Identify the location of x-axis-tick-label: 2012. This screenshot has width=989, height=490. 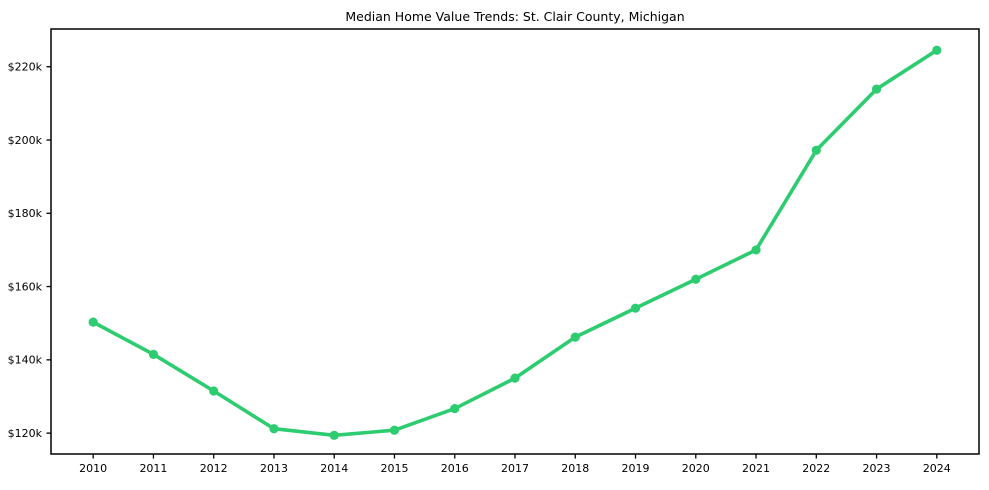
(214, 468).